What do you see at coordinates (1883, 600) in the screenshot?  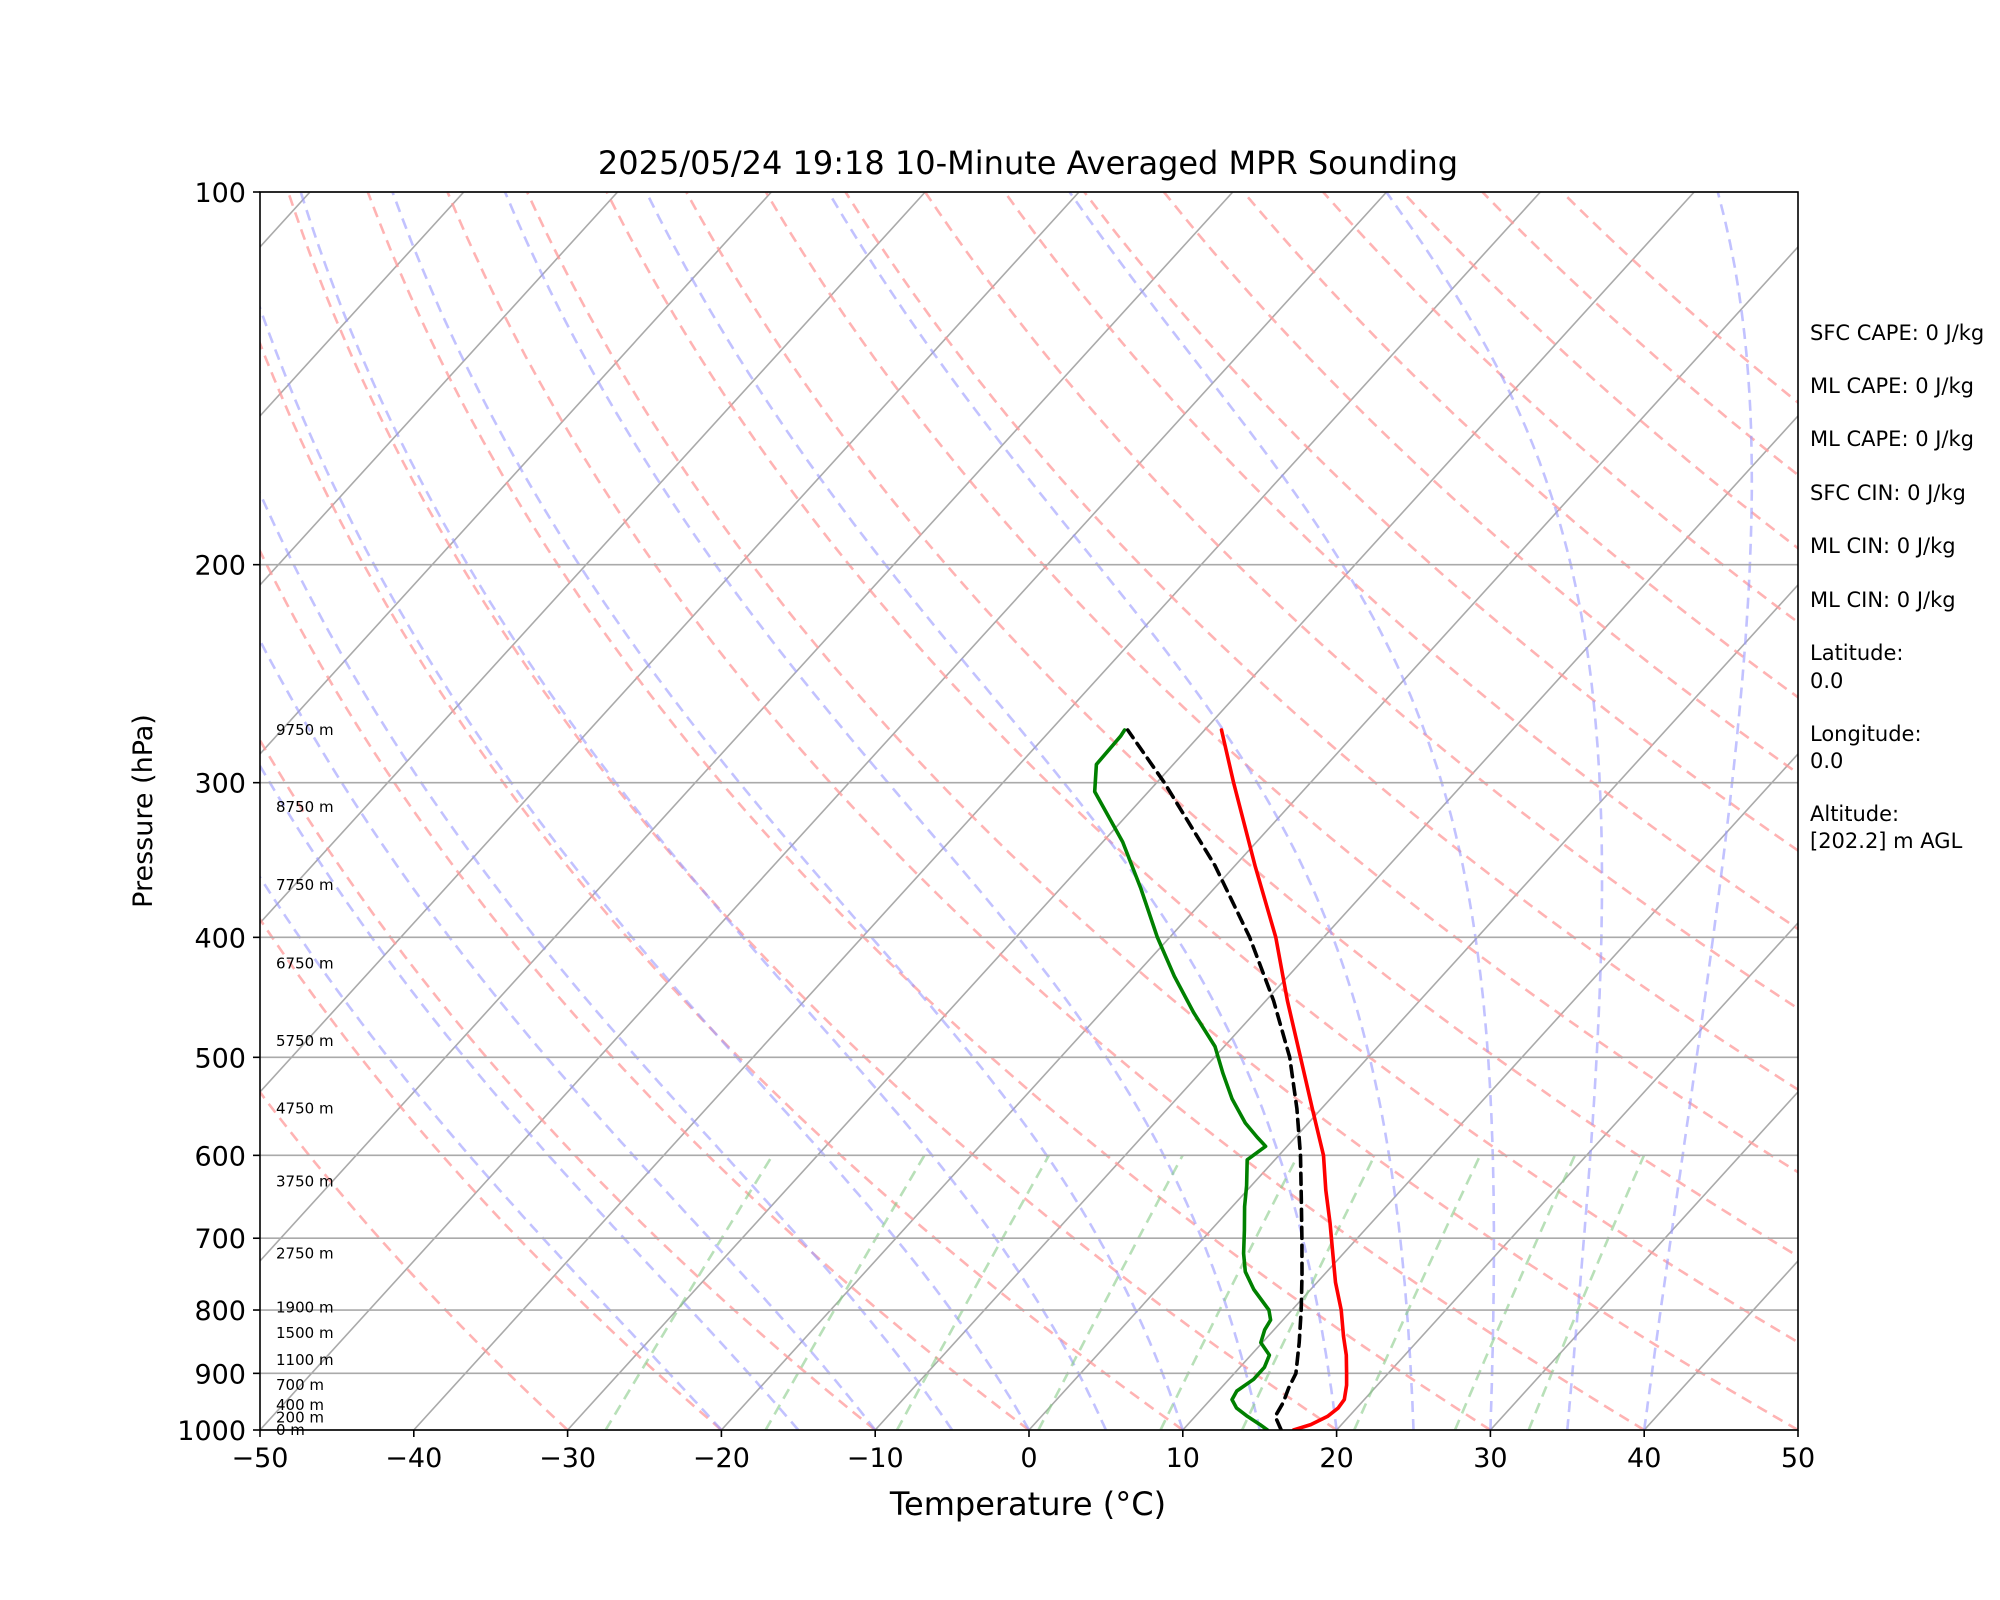 I see `ml-cin-text-2: ML CIN: 0 J/kg` at bounding box center [1883, 600].